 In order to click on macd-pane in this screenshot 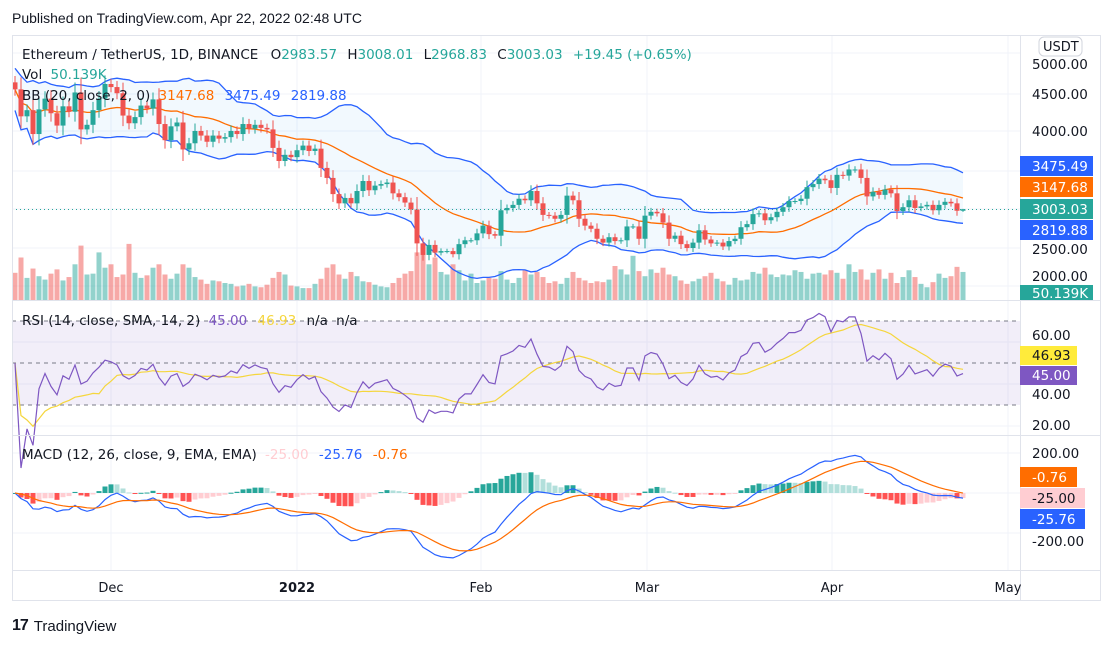, I will do `click(489, 506)`.